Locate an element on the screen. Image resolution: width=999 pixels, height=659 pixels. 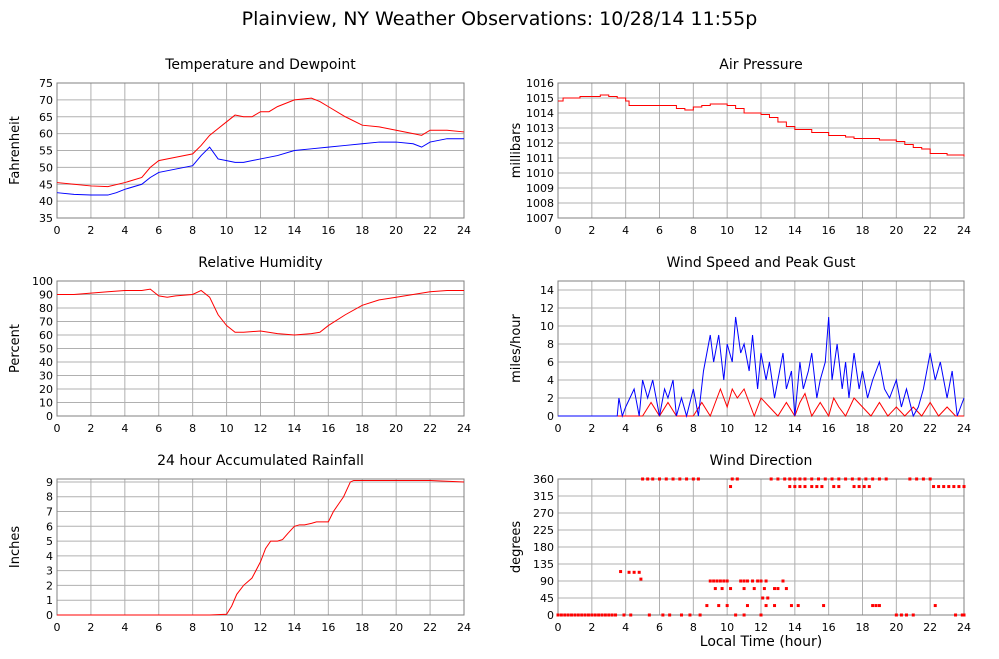
y-tick-label: 40 is located at coordinates (46, 201).